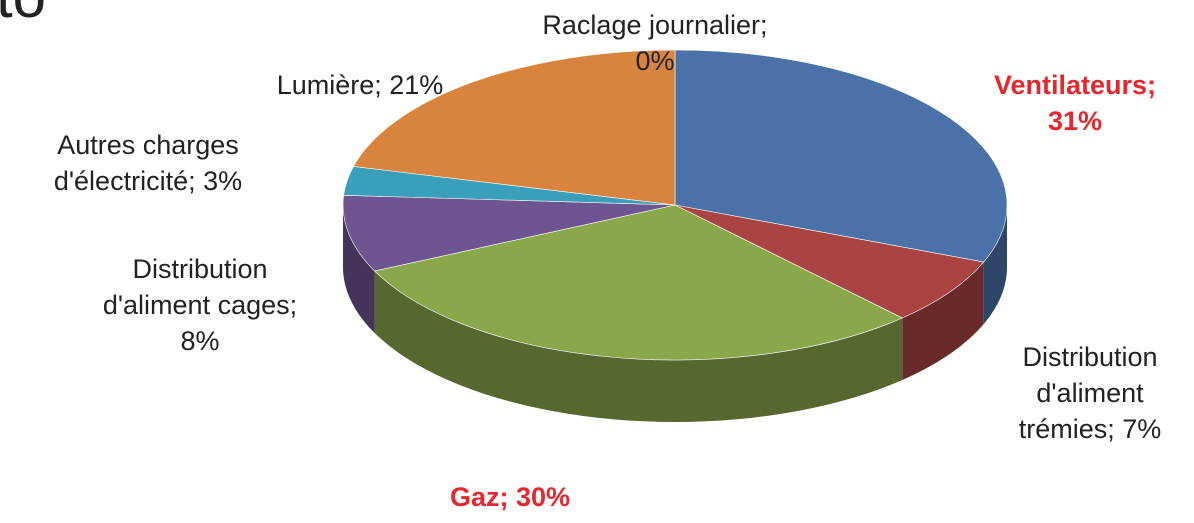 The image size is (1194, 523). I want to click on value-label: ; 21%, so click(409, 85).